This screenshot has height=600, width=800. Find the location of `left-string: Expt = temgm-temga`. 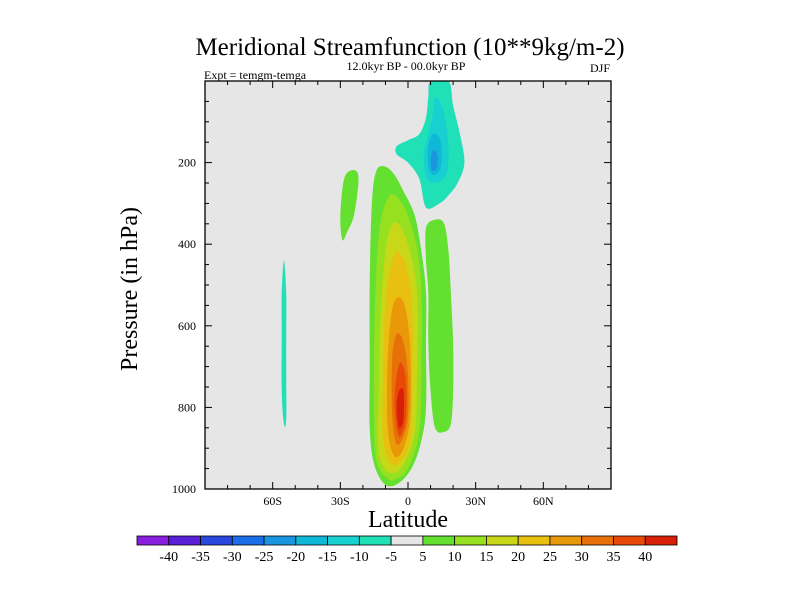

left-string: Expt = temgm-temga is located at coordinates (255, 75).